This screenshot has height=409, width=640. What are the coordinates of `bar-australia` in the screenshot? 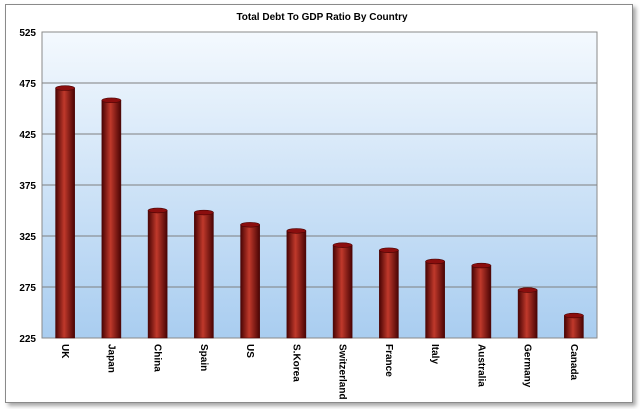 It's located at (481, 300).